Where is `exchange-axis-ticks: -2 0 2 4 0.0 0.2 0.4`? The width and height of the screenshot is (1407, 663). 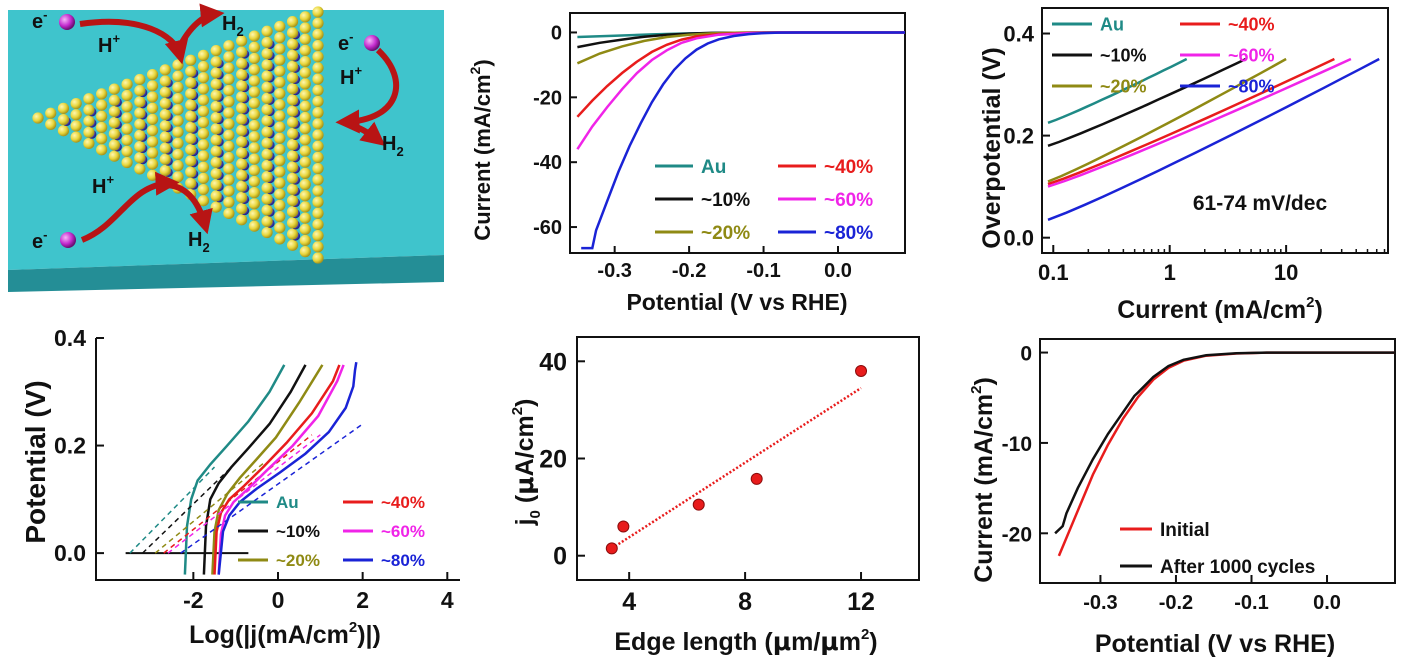
exchange-axis-ticks: -2 0 2 4 0.0 0.2 0.4 is located at coordinates (254, 469).